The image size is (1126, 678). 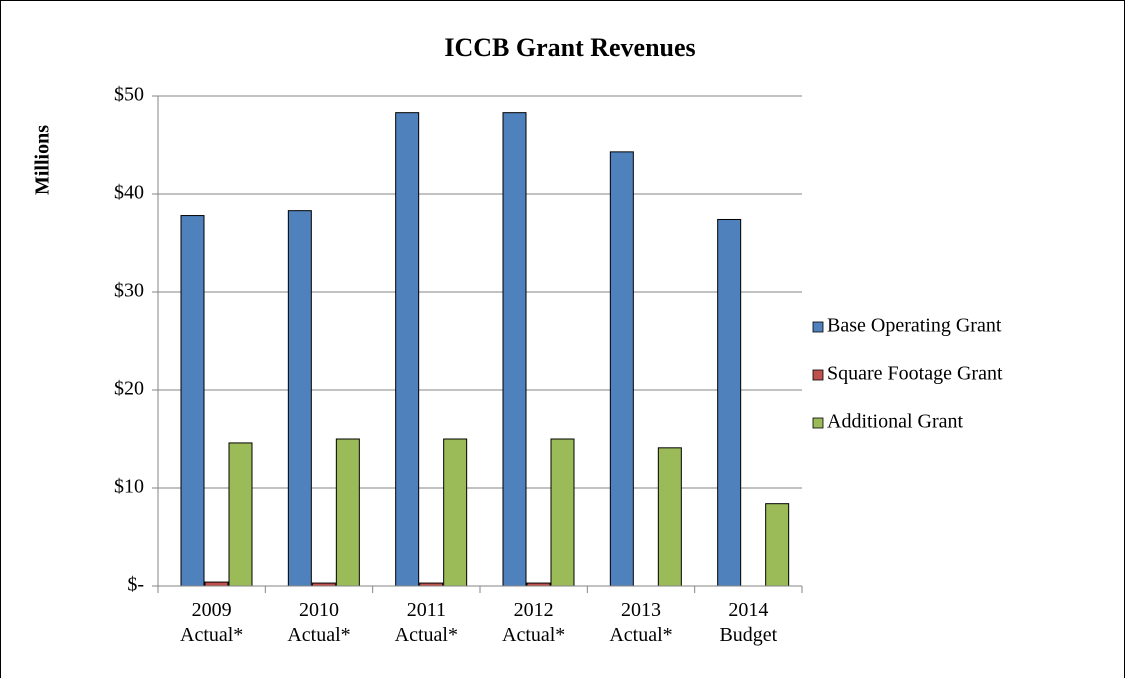 What do you see at coordinates (43, 160) in the screenshot?
I see `y-axis-label: Millions` at bounding box center [43, 160].